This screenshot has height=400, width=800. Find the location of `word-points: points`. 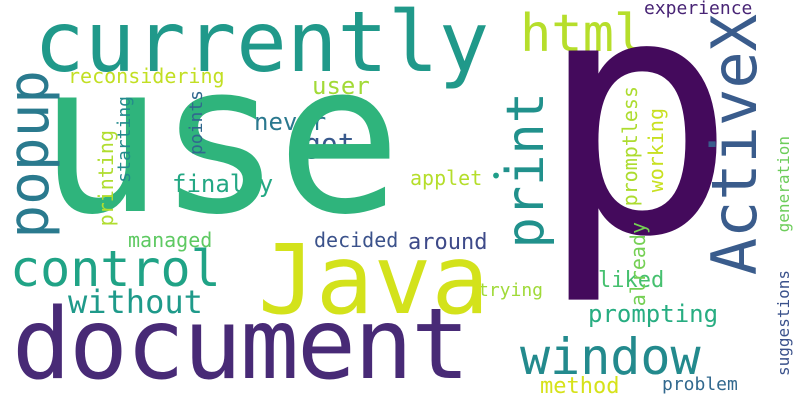

word-points: points is located at coordinates (196, 123).